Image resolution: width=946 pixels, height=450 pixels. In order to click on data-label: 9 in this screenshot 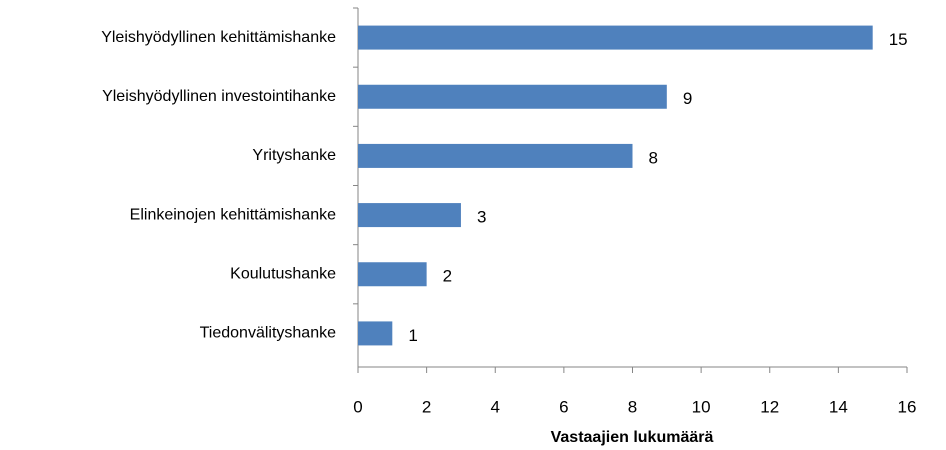, I will do `click(687, 98)`.